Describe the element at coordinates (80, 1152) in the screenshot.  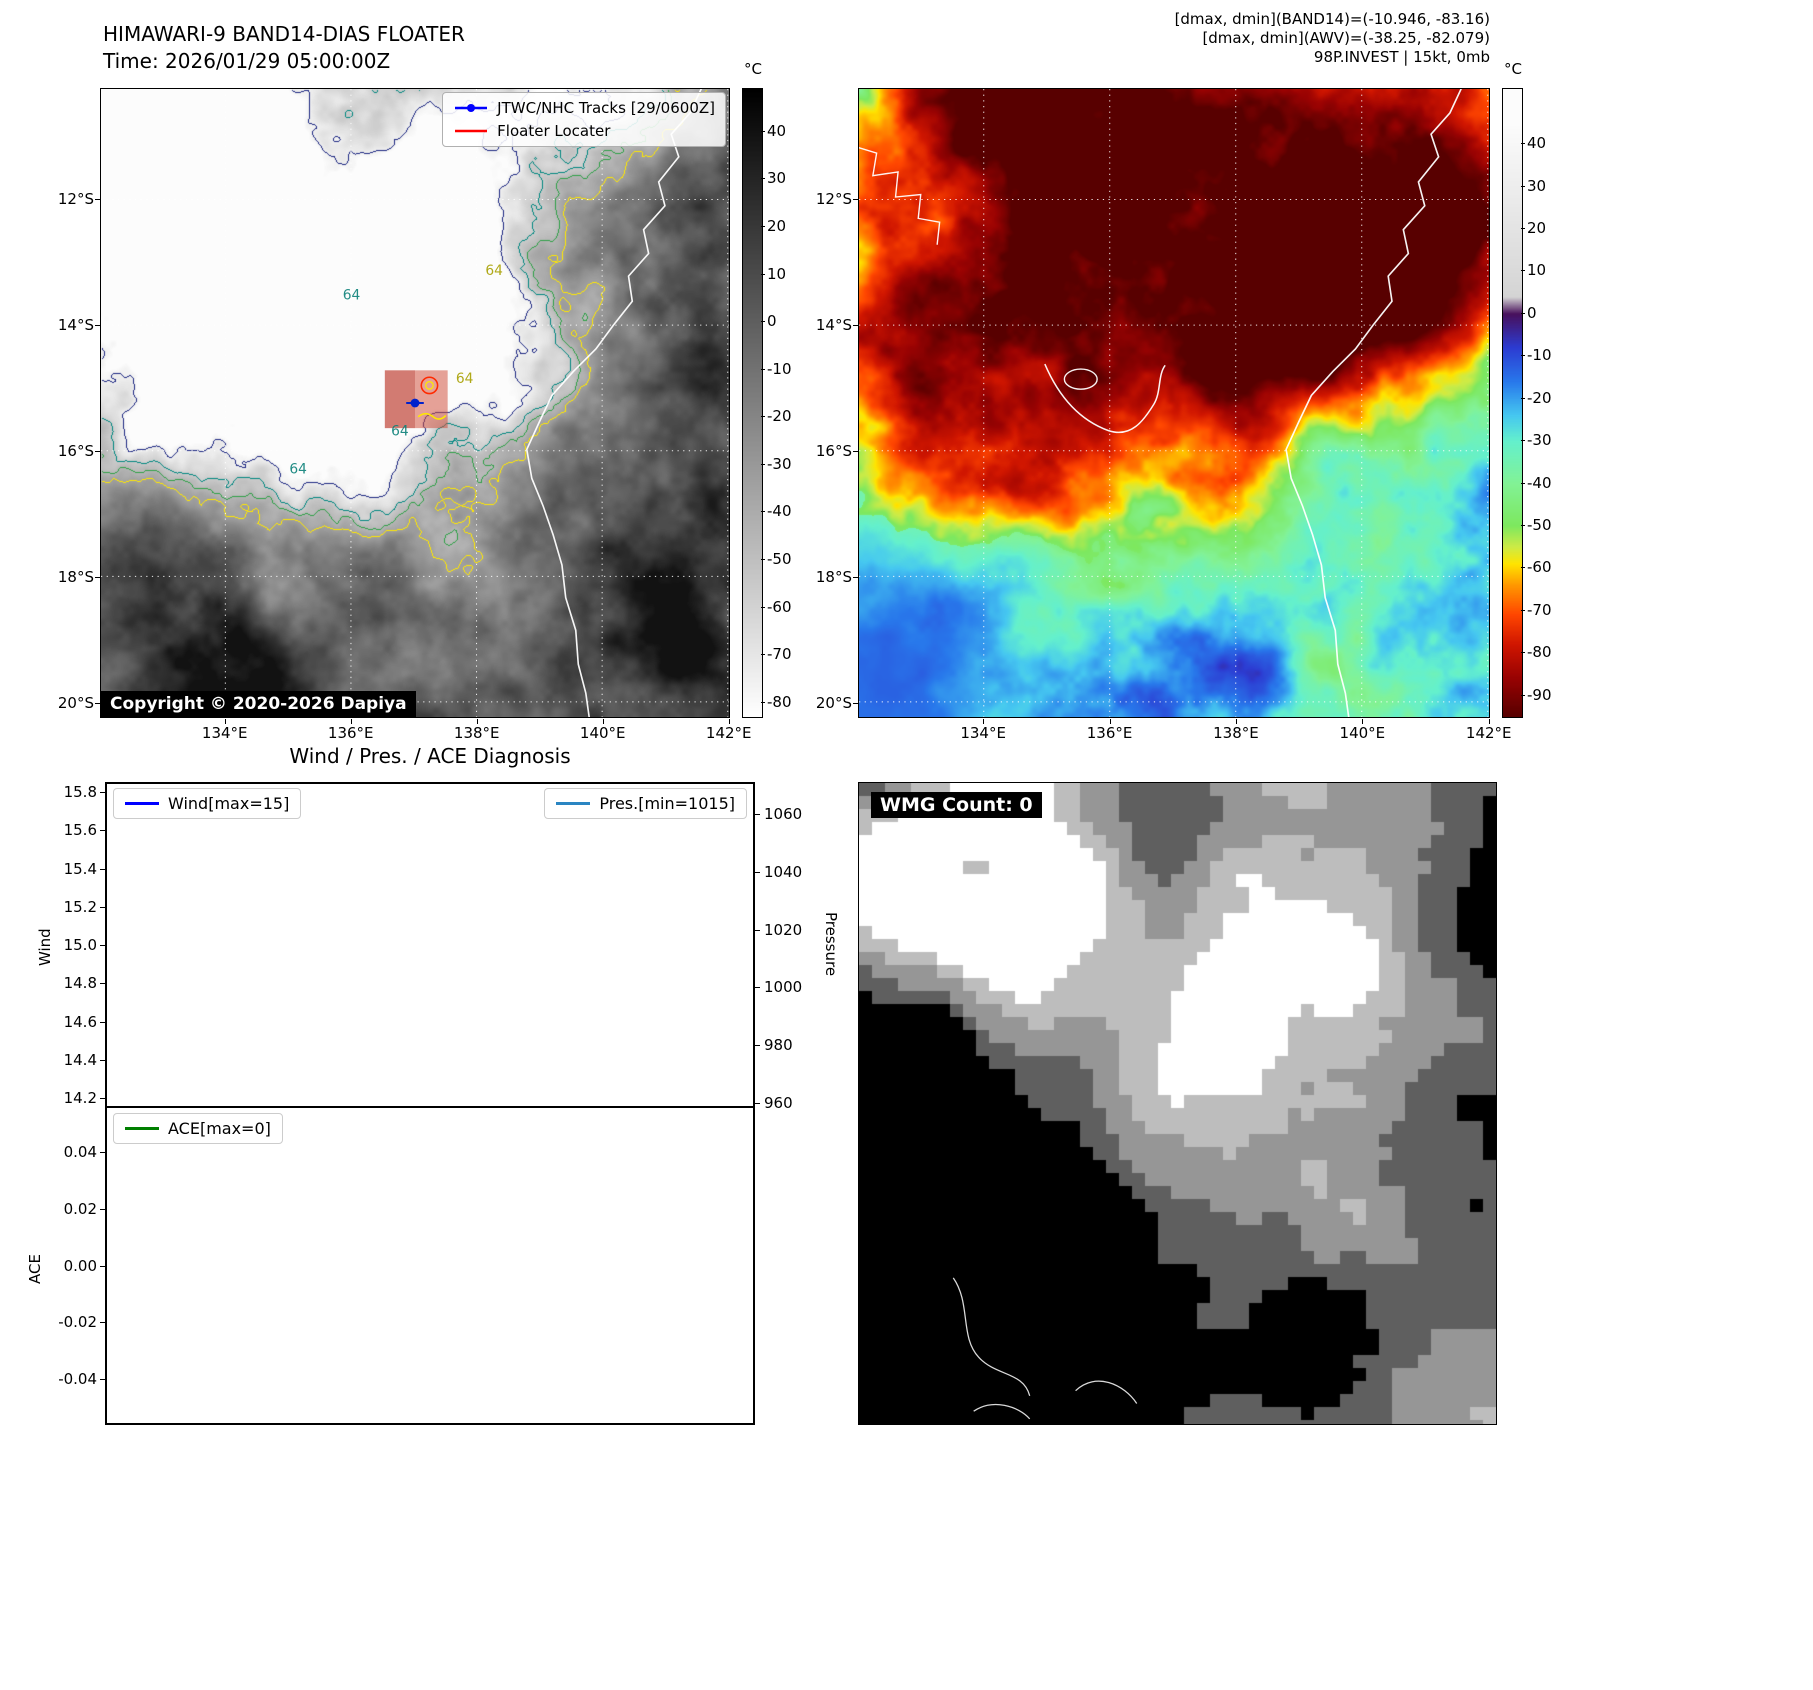
I see `ace-tick-label: 0.04` at that location.